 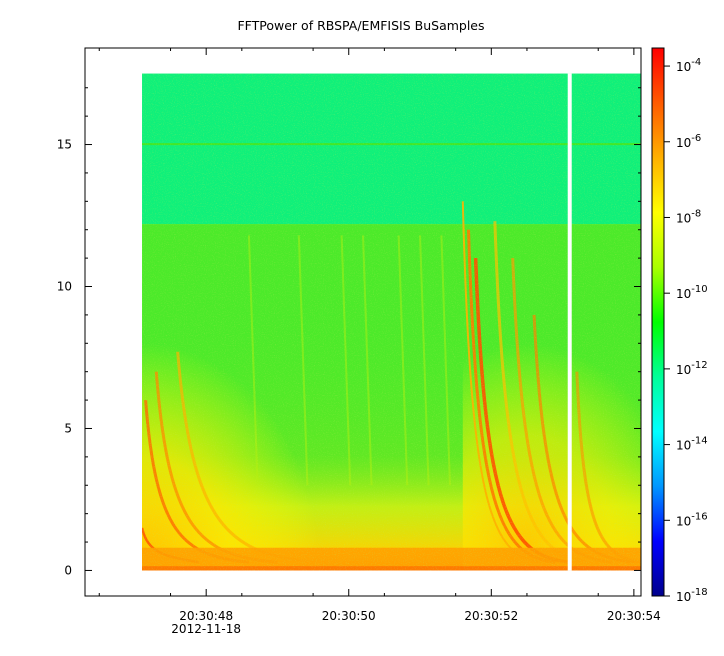 What do you see at coordinates (634, 335) in the screenshot?
I see `x-tick: 20:30:54` at bounding box center [634, 335].